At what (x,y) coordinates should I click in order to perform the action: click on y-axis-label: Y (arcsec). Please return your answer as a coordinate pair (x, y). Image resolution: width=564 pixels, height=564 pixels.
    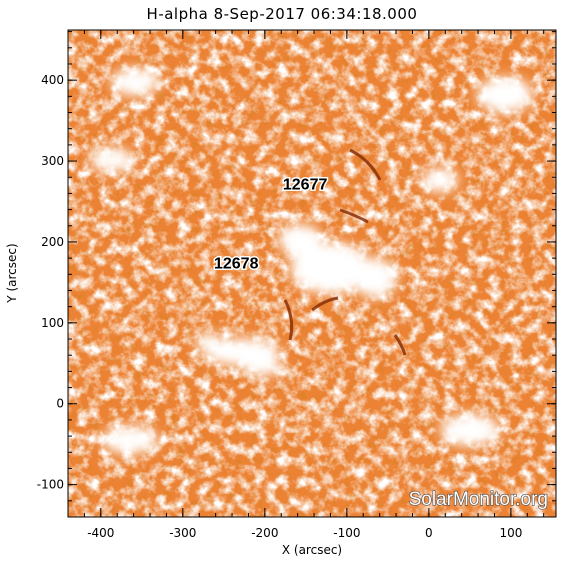
    Looking at the image, I should click on (12, 273).